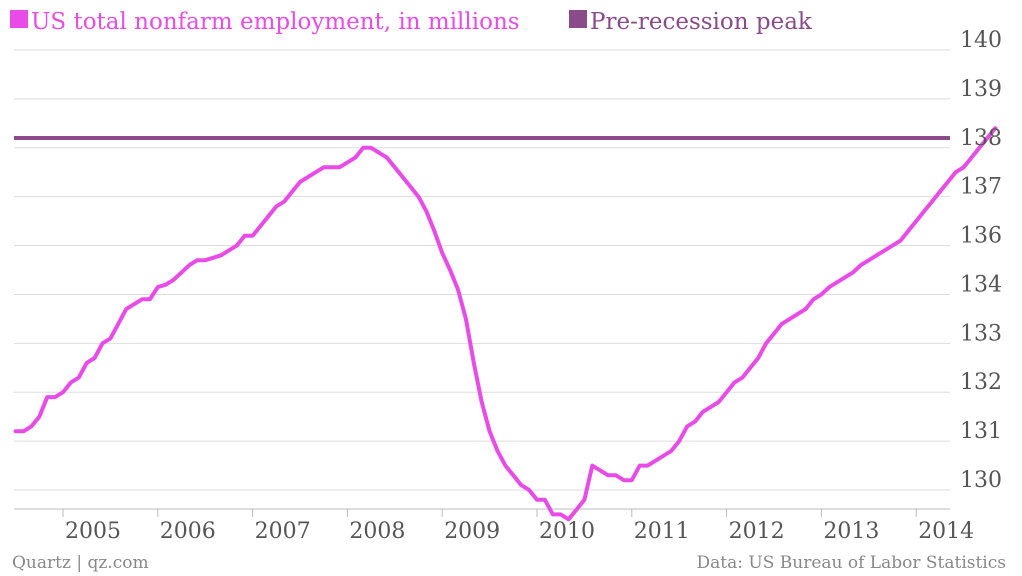 This screenshot has width=1022, height=576. What do you see at coordinates (662, 531) in the screenshot?
I see `x-tick-label: 2011` at bounding box center [662, 531].